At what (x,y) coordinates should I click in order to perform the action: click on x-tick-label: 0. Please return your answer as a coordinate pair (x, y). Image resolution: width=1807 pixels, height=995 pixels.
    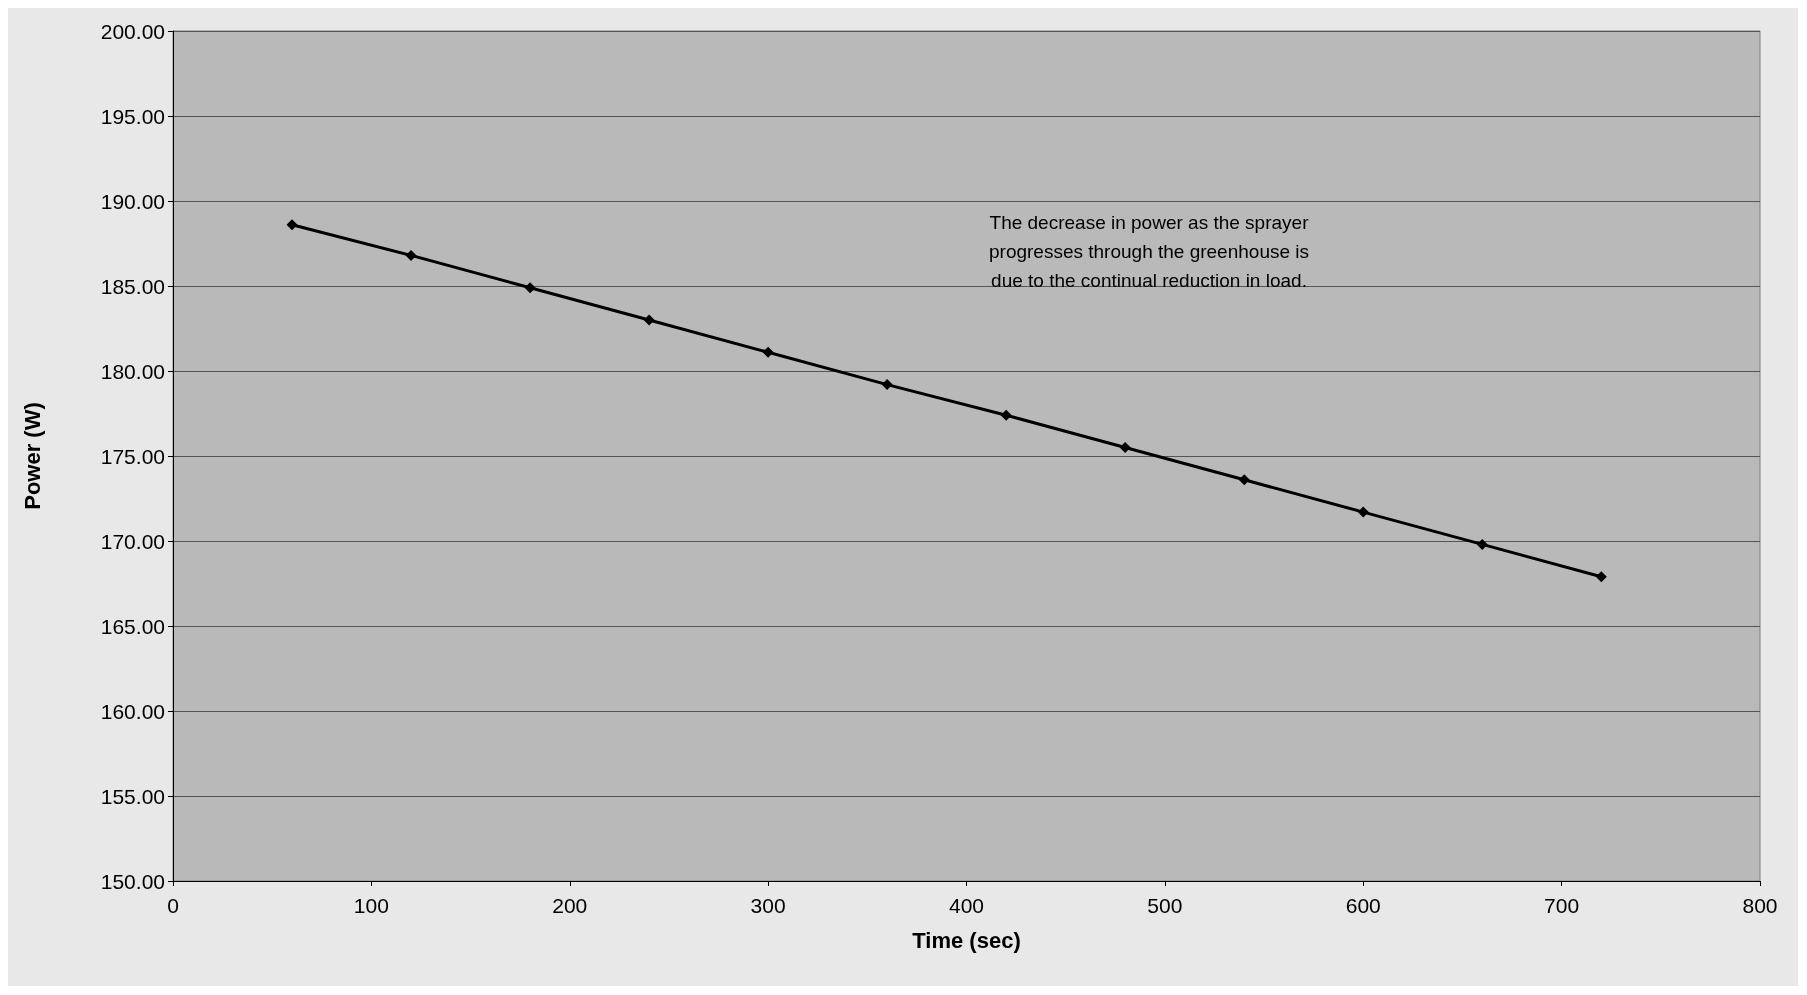
    Looking at the image, I should click on (173, 905).